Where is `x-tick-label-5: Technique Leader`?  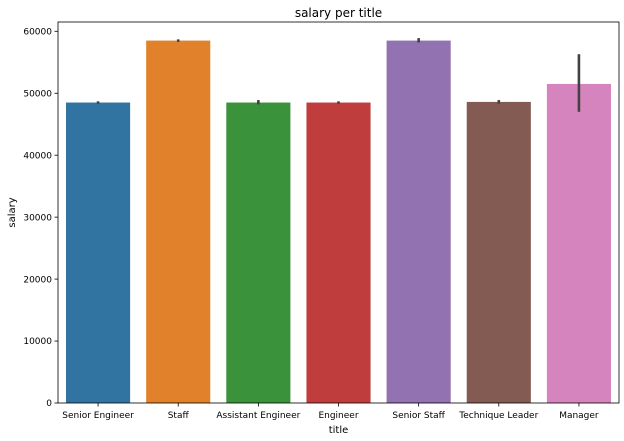
x-tick-label-5: Technique Leader is located at coordinates (498, 416).